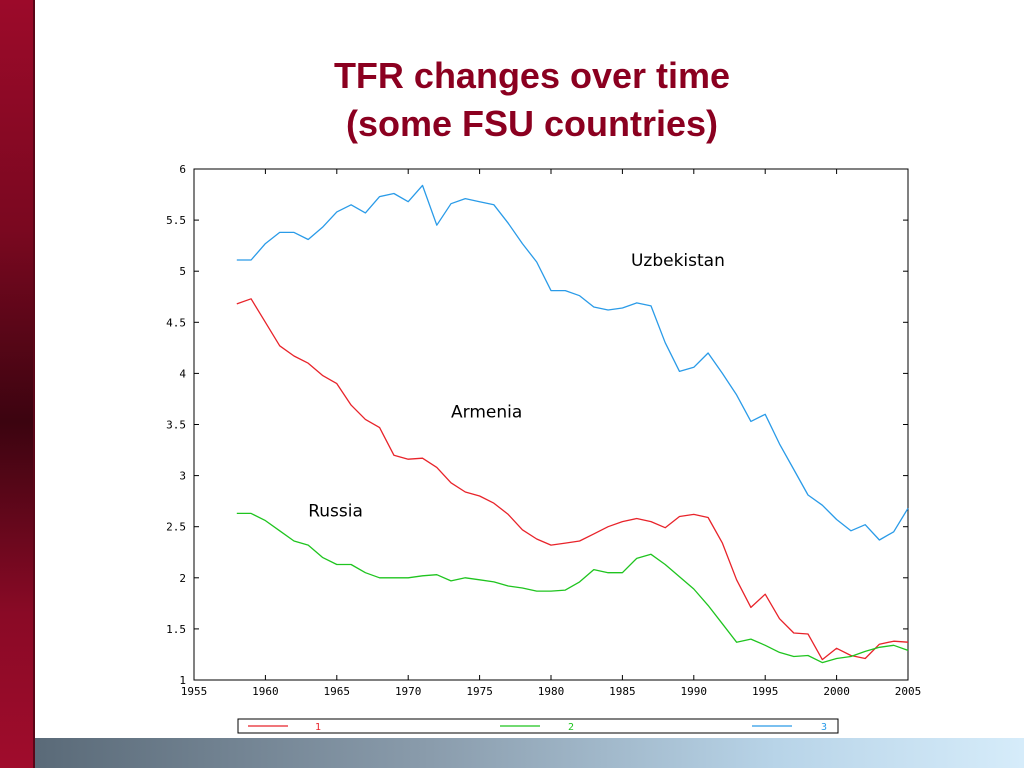 The width and height of the screenshot is (1024, 768). Describe the element at coordinates (529, 753) in the screenshot. I see `bottom-accent-bar` at that location.